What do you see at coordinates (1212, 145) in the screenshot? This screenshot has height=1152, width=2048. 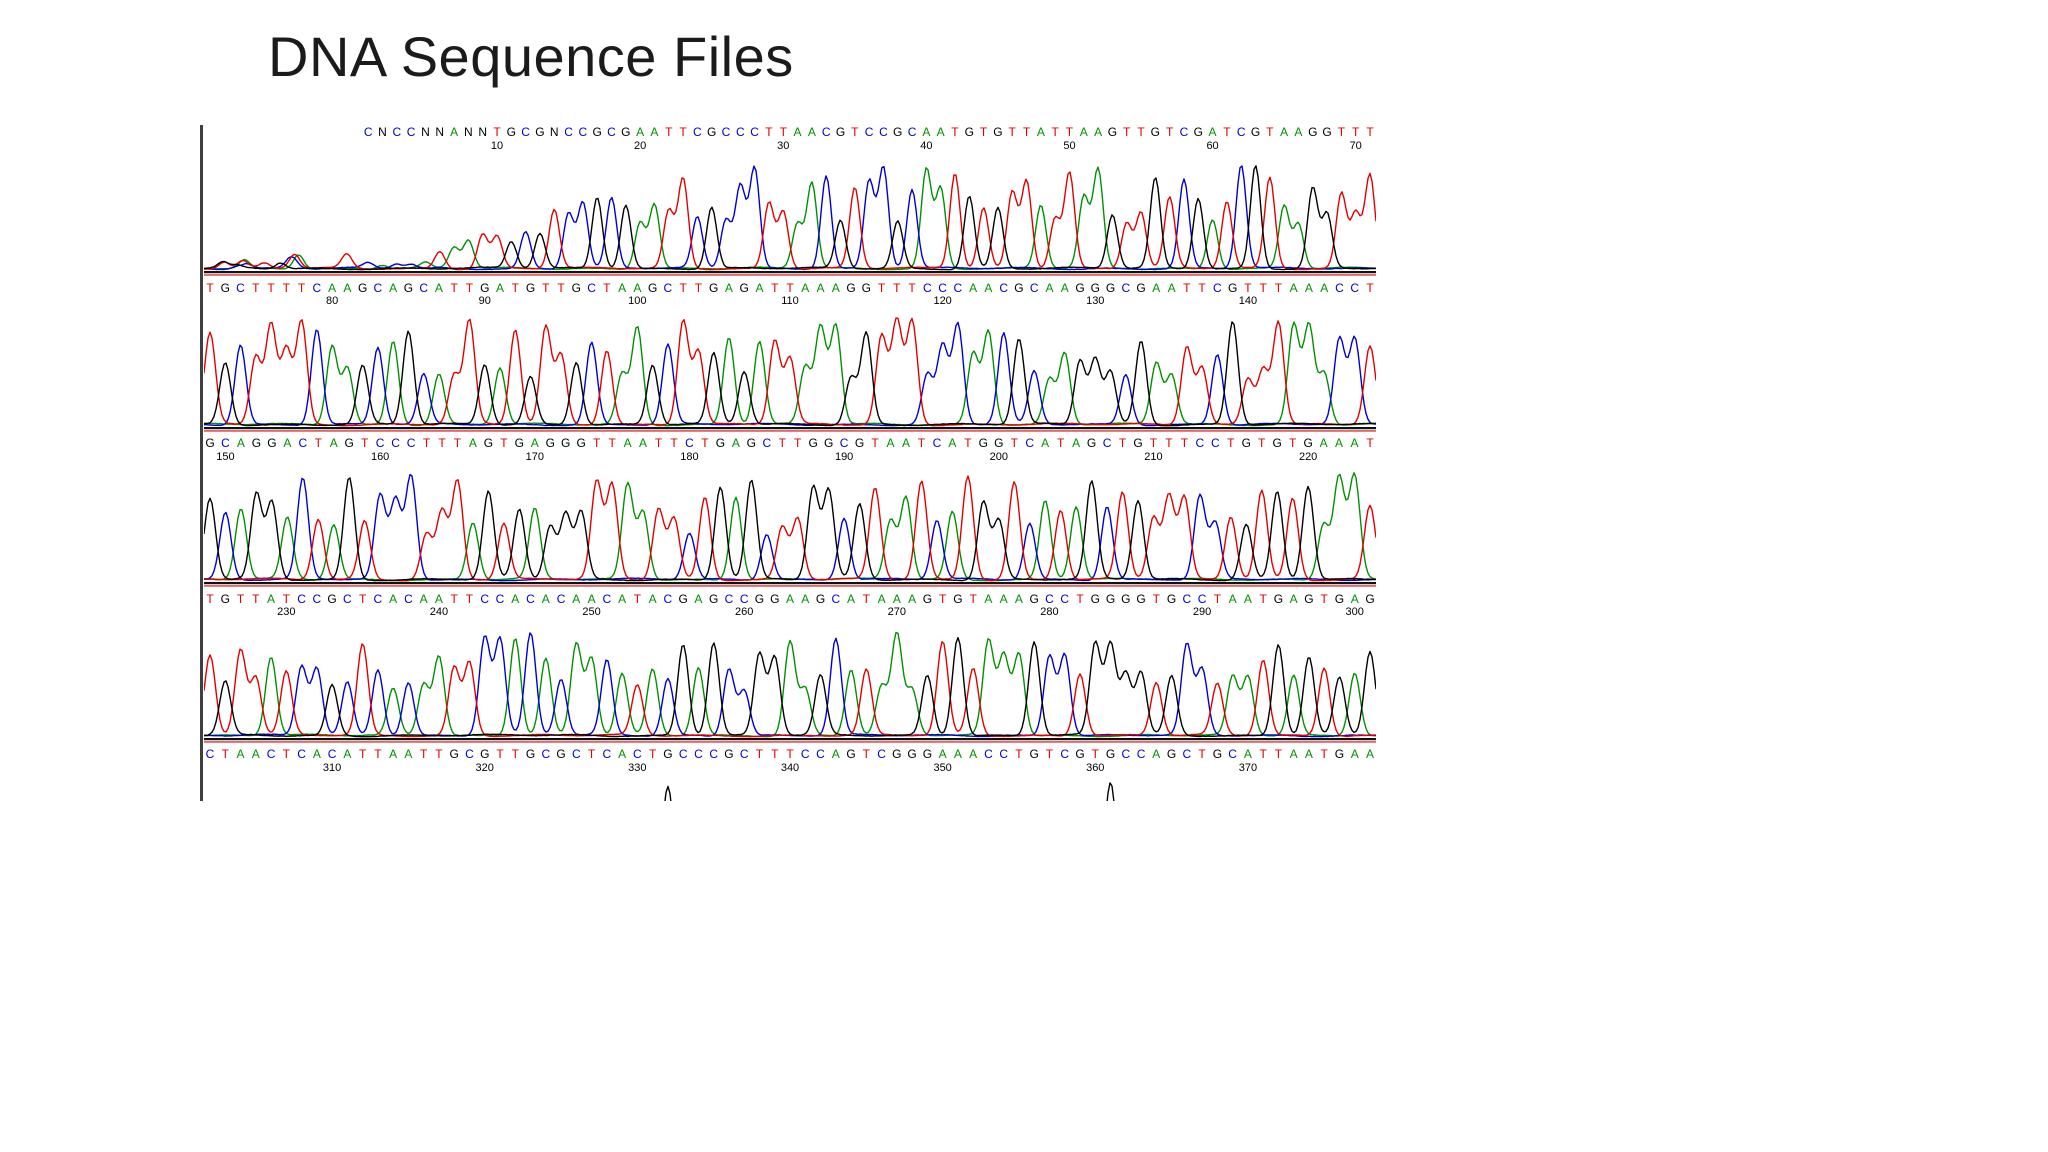 I see `position-tick: 60` at bounding box center [1212, 145].